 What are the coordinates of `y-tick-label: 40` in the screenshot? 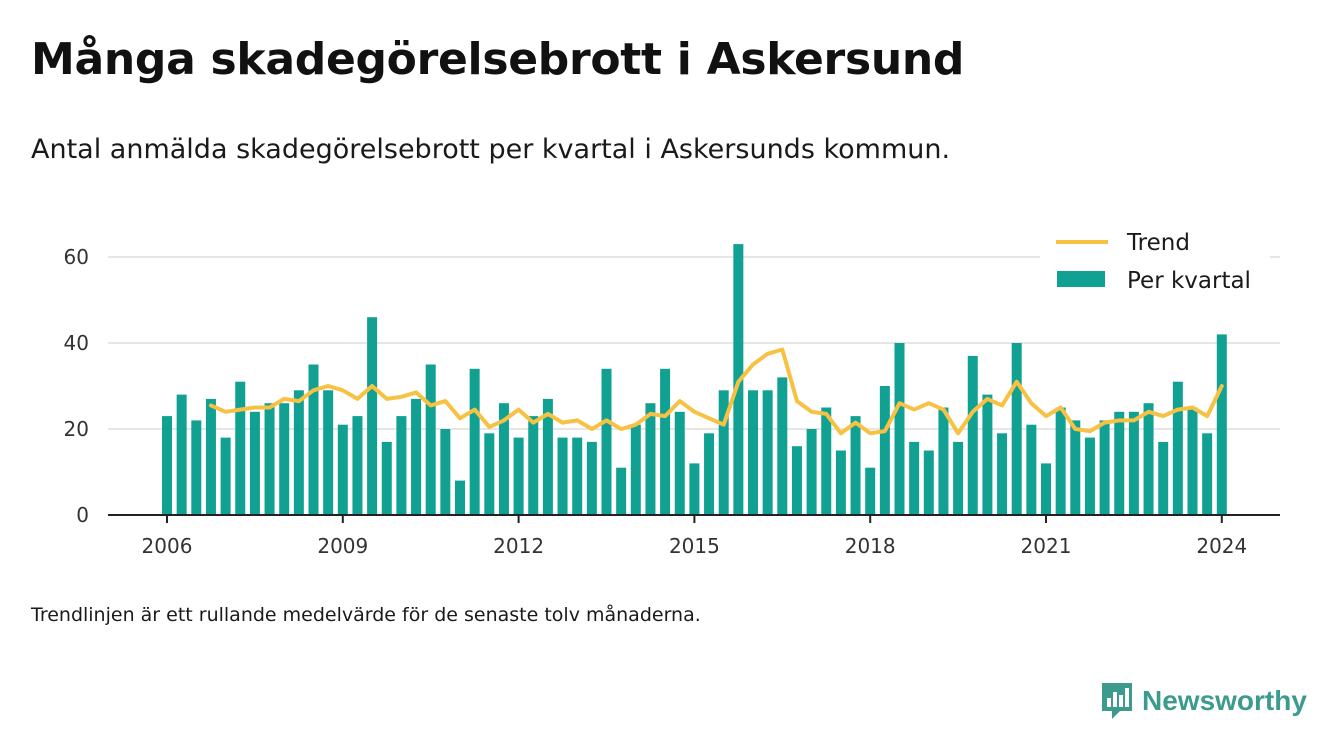 It's located at (76, 343).